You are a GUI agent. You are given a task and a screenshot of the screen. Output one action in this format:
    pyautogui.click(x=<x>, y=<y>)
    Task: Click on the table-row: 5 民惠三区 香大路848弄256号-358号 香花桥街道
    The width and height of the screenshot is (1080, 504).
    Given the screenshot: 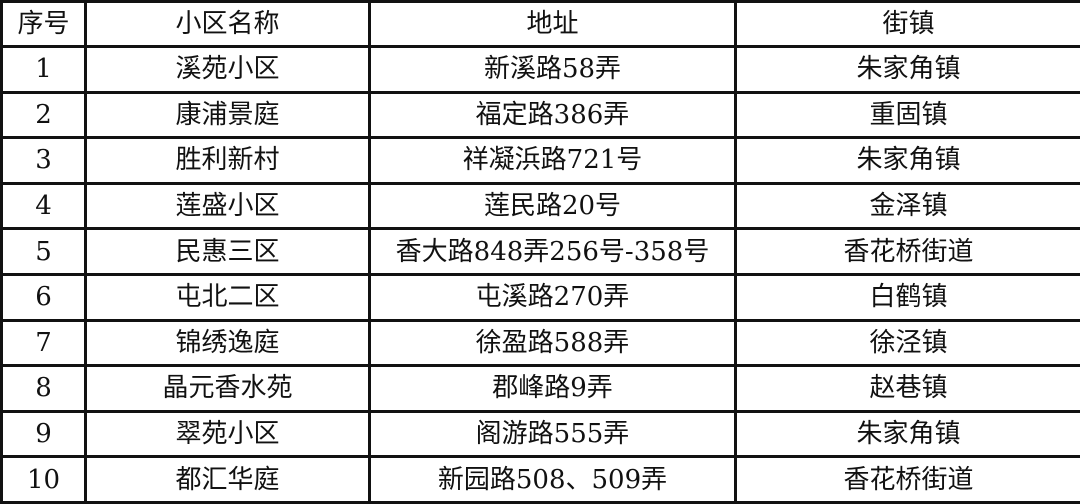 What is the action you would take?
    pyautogui.click(x=540, y=251)
    